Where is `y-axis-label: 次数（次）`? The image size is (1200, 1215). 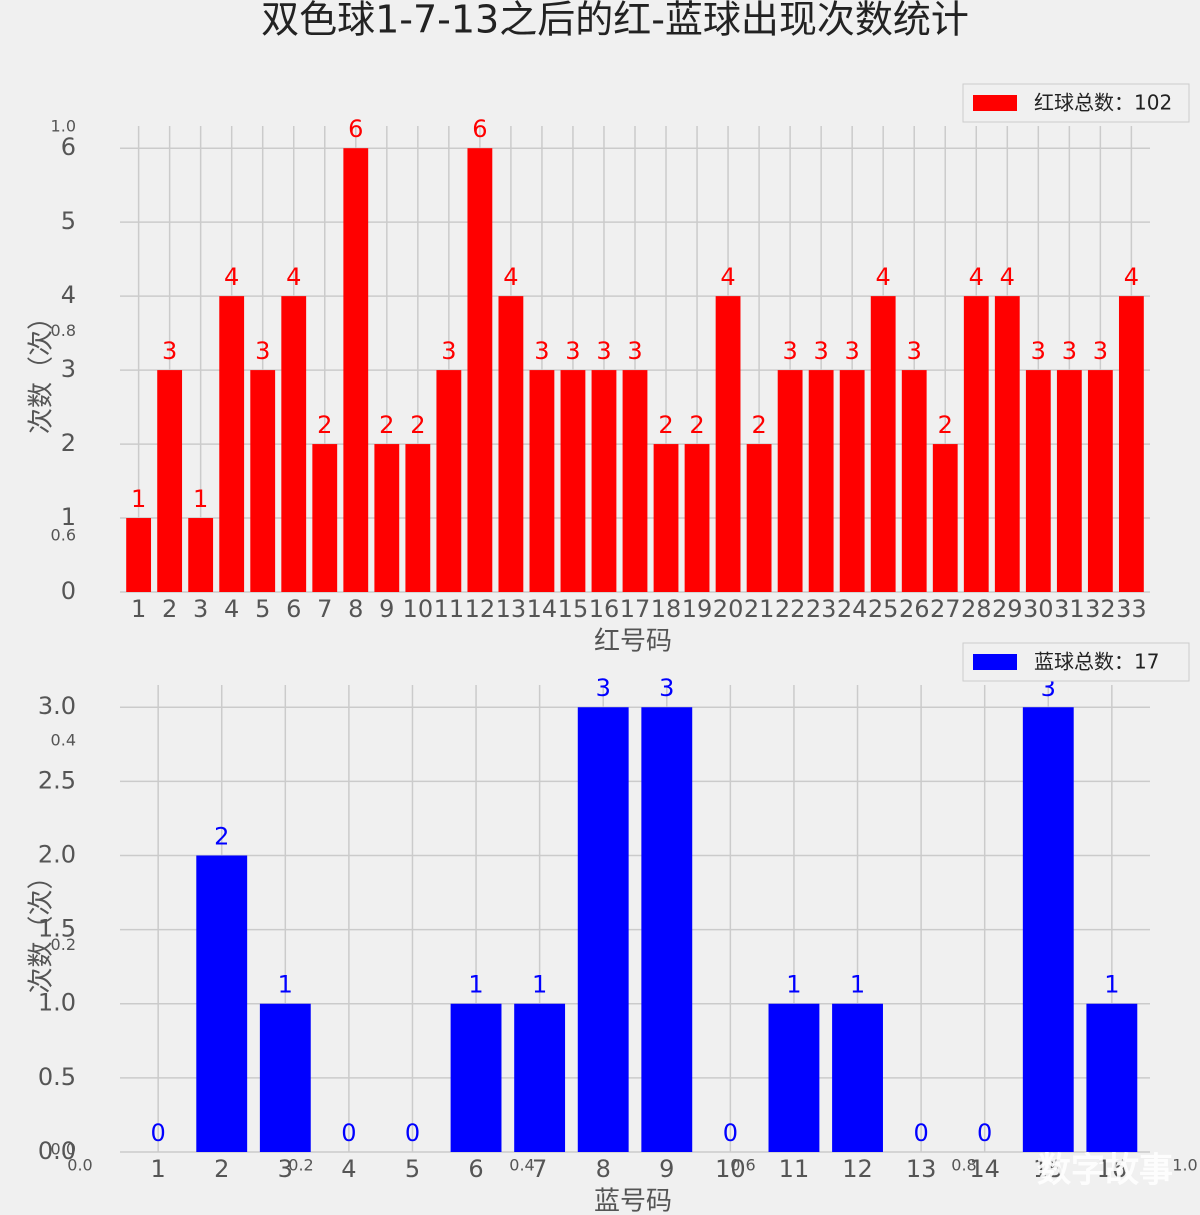
y-axis-label: 次数（次） is located at coordinates (42, 369).